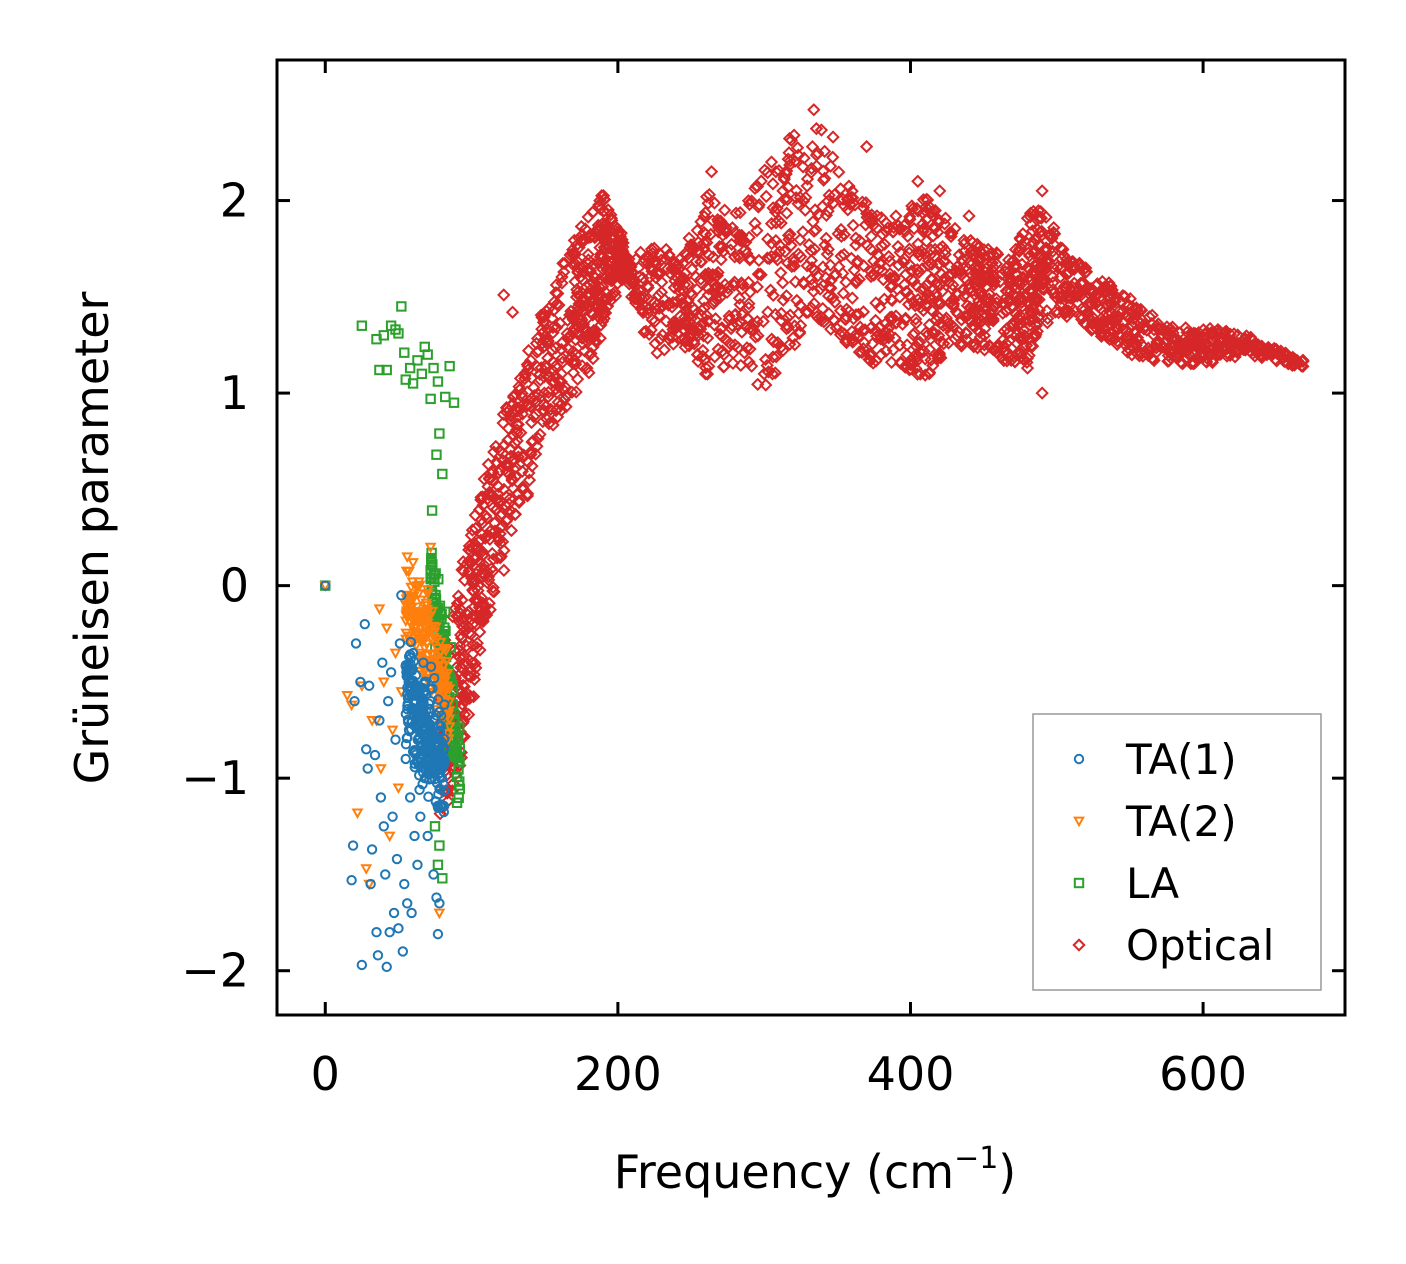 This screenshot has width=1406, height=1264. Describe the element at coordinates (815, 1170) in the screenshot. I see `x-axis-label: Frequency (cm−1)` at that location.